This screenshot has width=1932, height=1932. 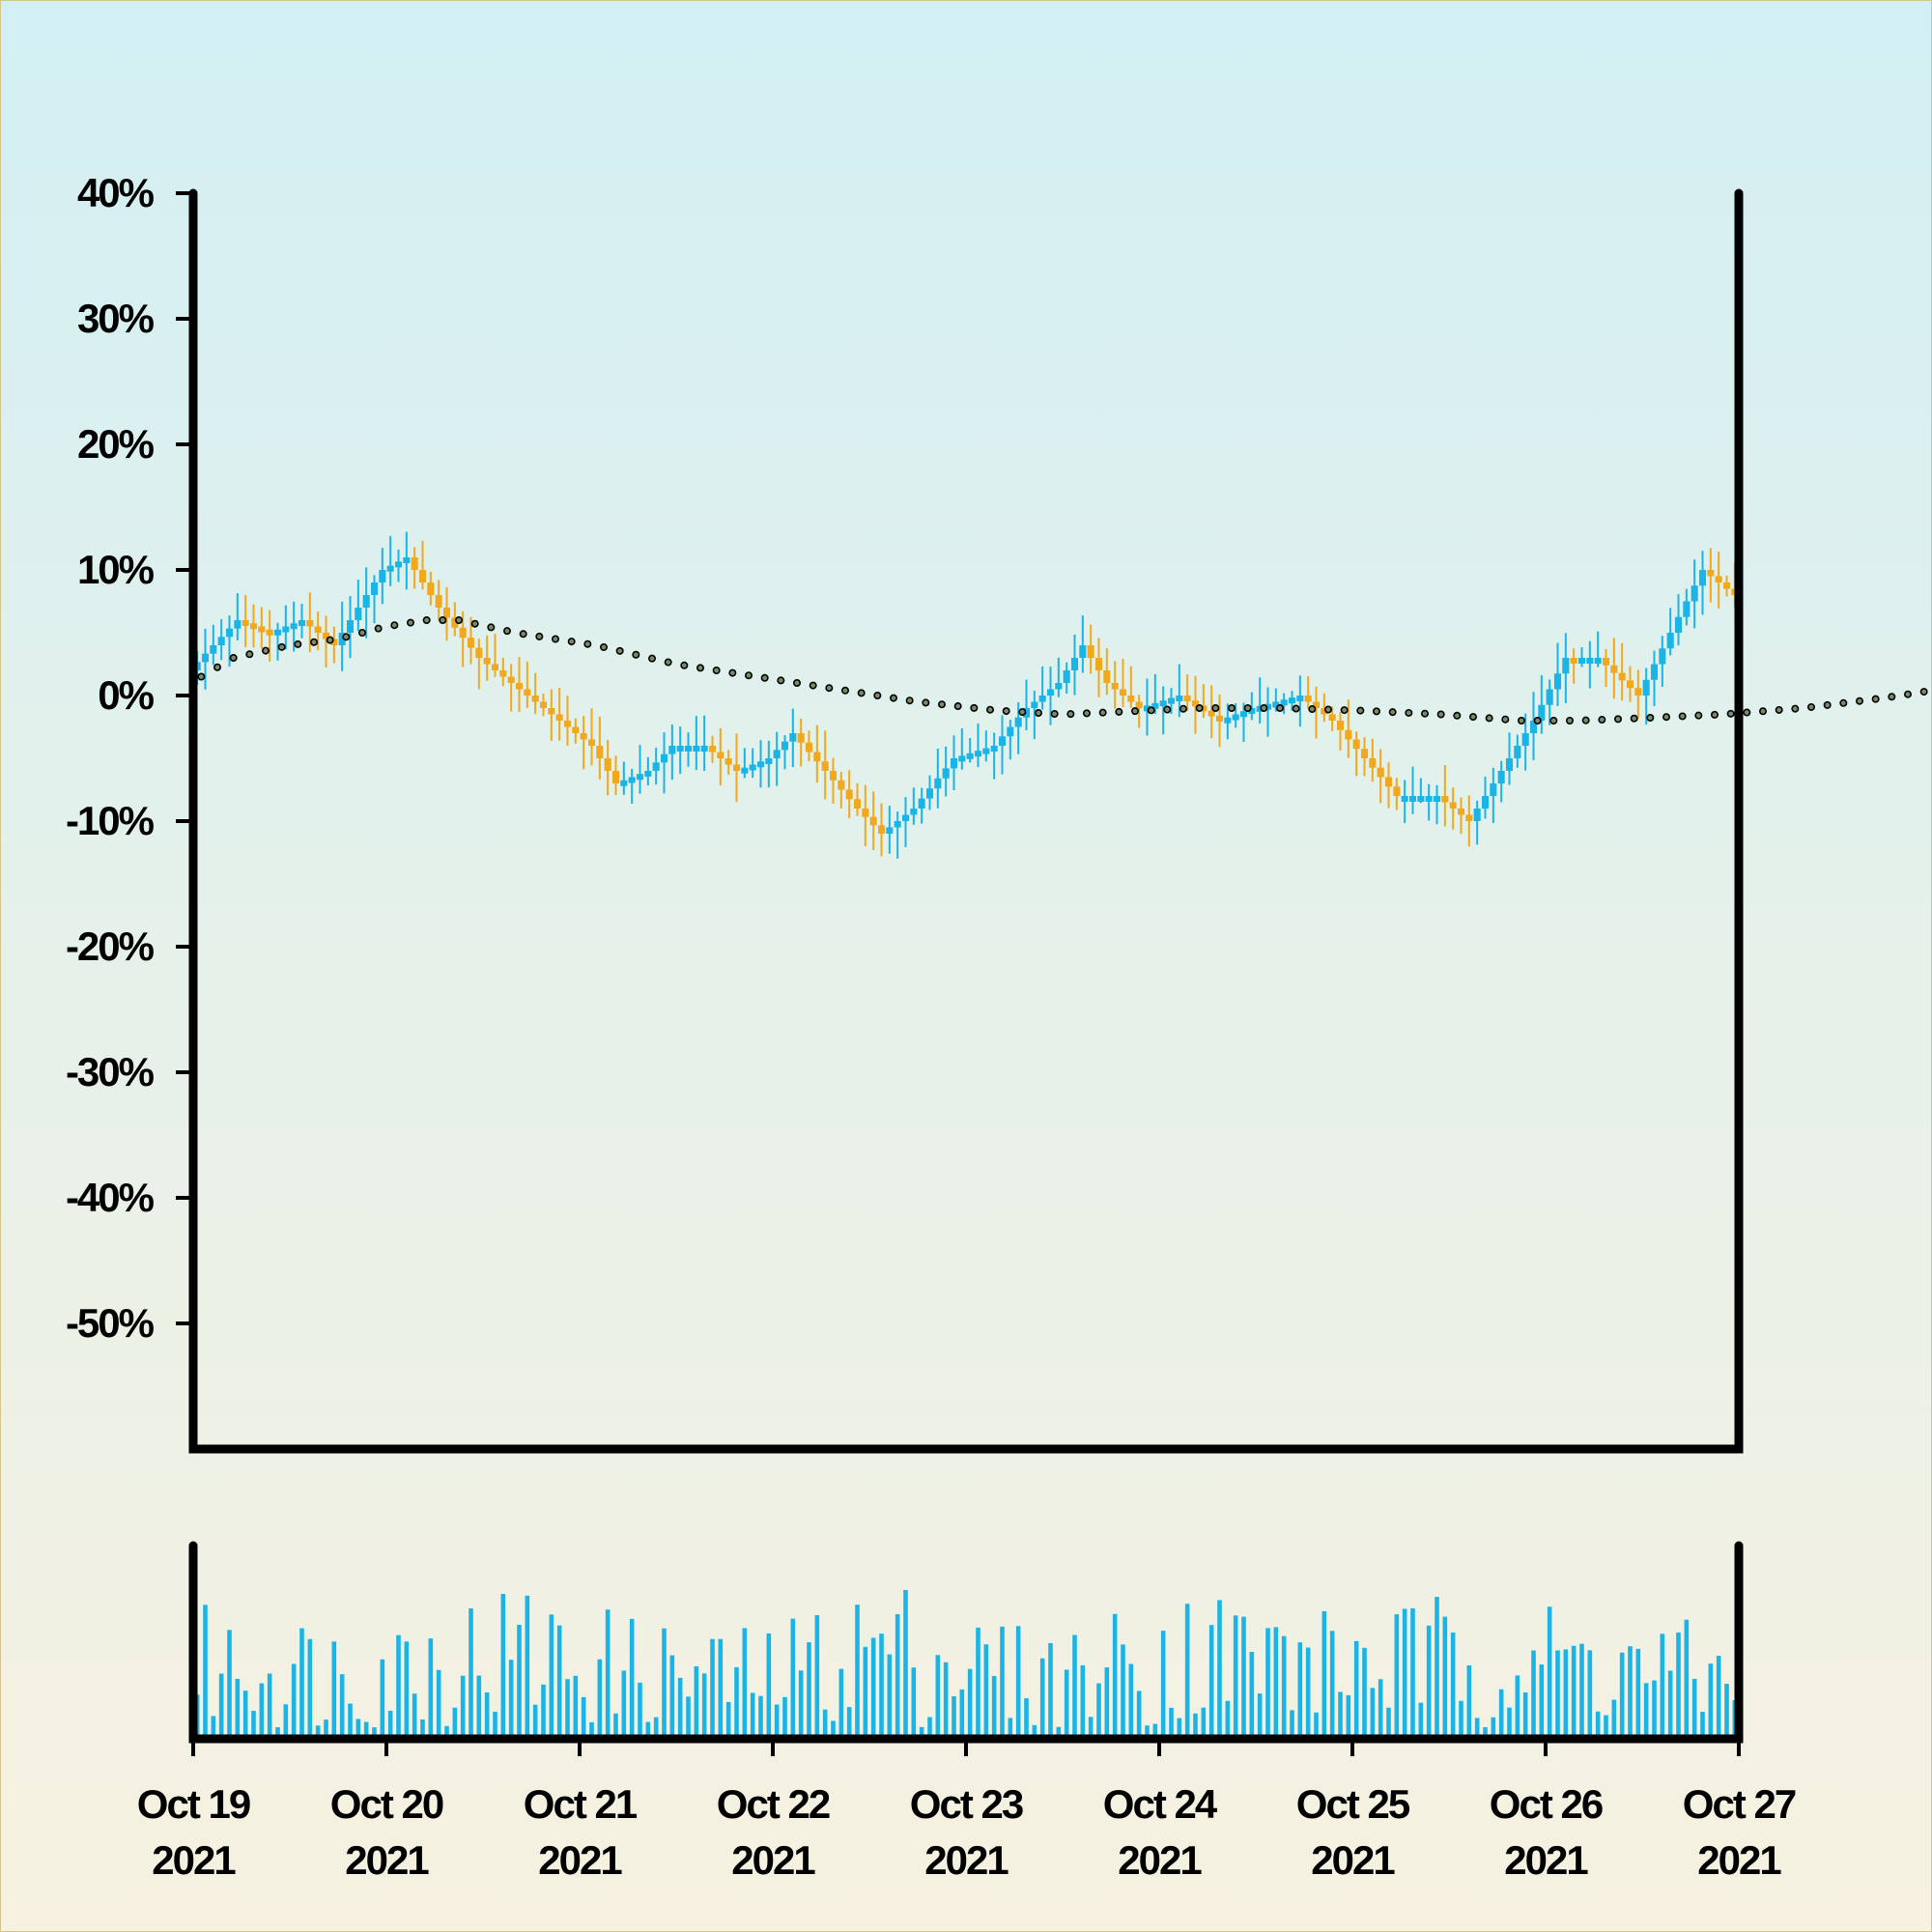 I want to click on trend-dots, so click(x=1062, y=669).